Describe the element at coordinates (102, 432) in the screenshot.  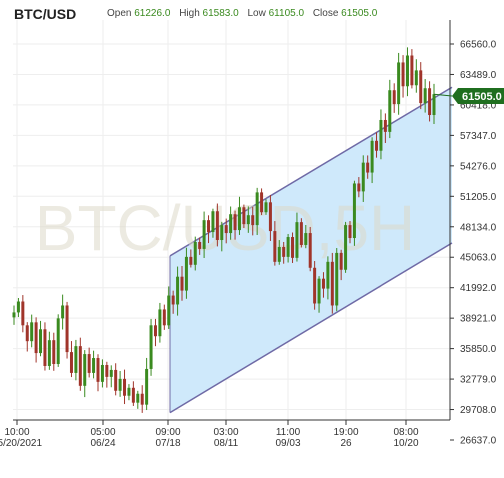
I see `x-tick-time: 05:00` at that location.